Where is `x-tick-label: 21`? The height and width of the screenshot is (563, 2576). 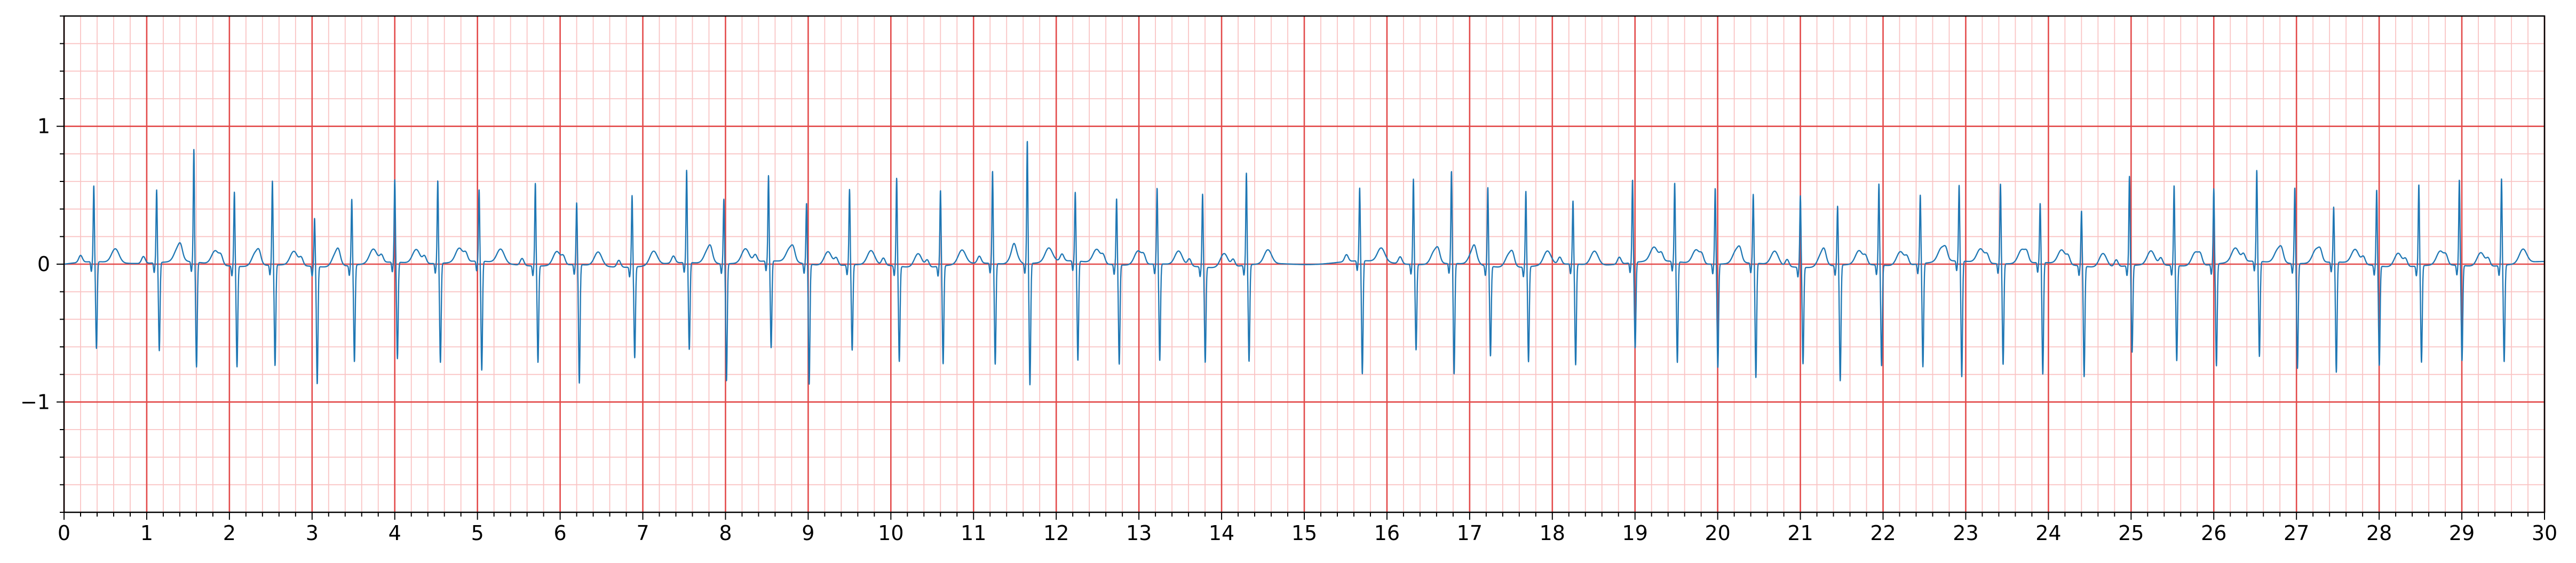
x-tick-label: 21 is located at coordinates (1800, 533).